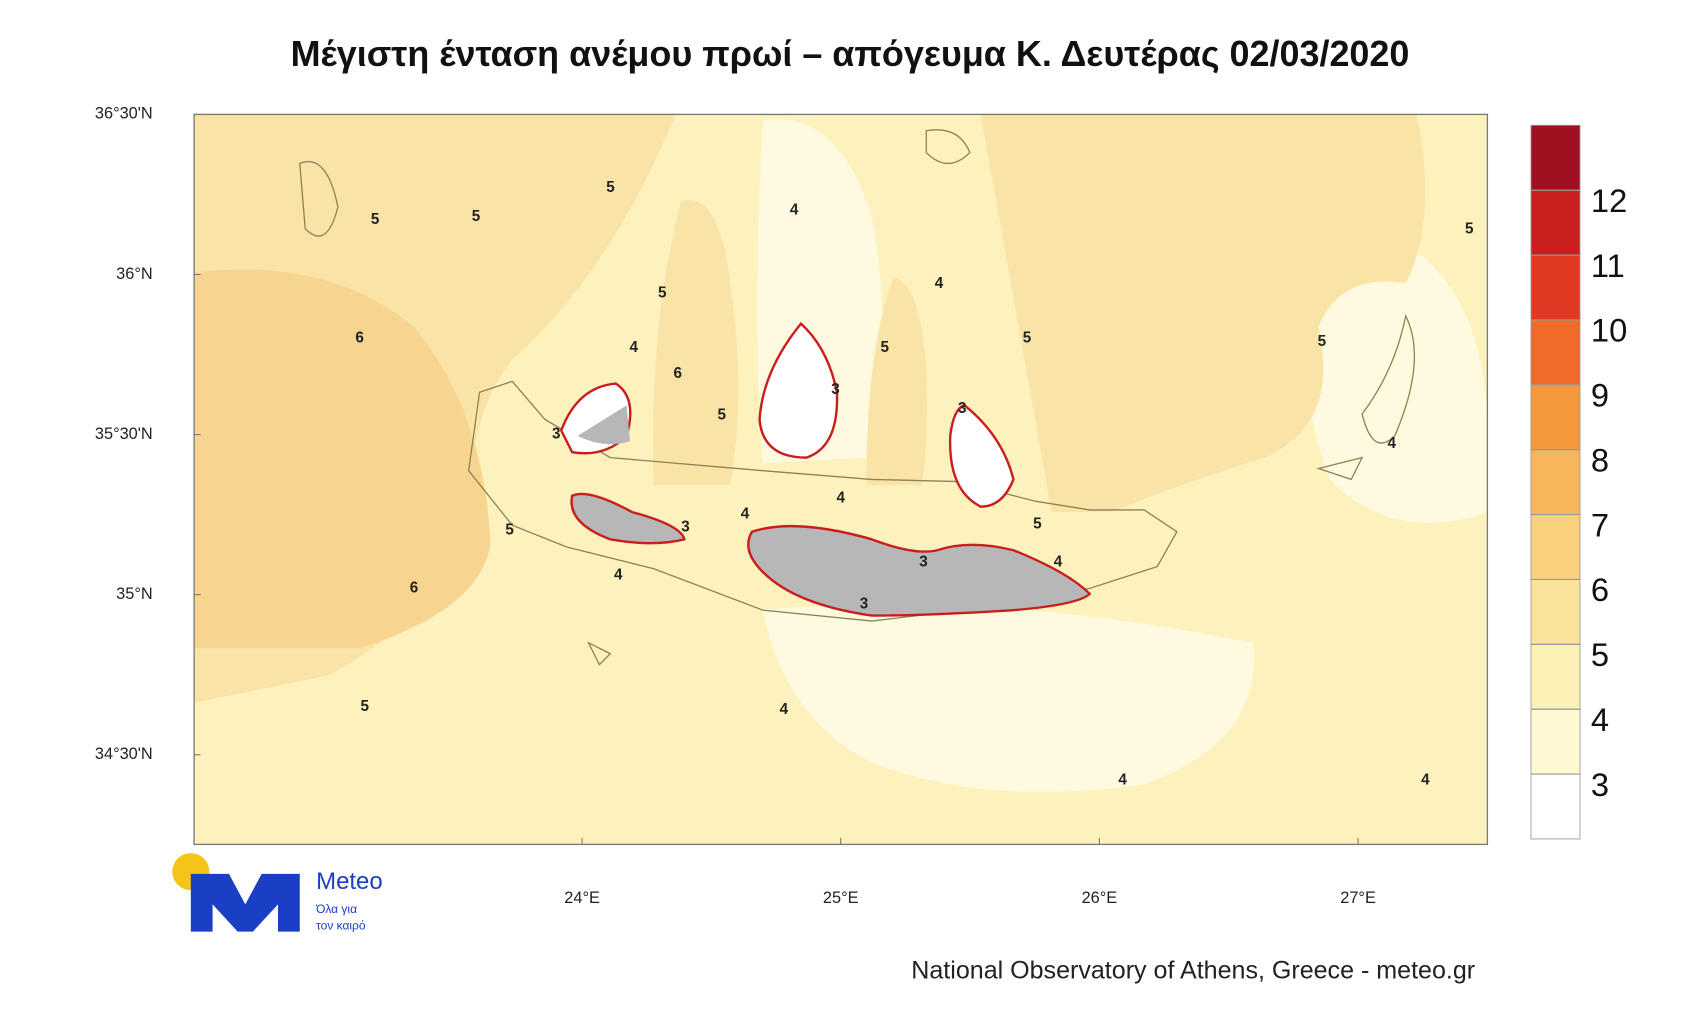 This screenshot has height=1034, width=1700. I want to click on y-tick-label: 36°30'N, so click(124, 114).